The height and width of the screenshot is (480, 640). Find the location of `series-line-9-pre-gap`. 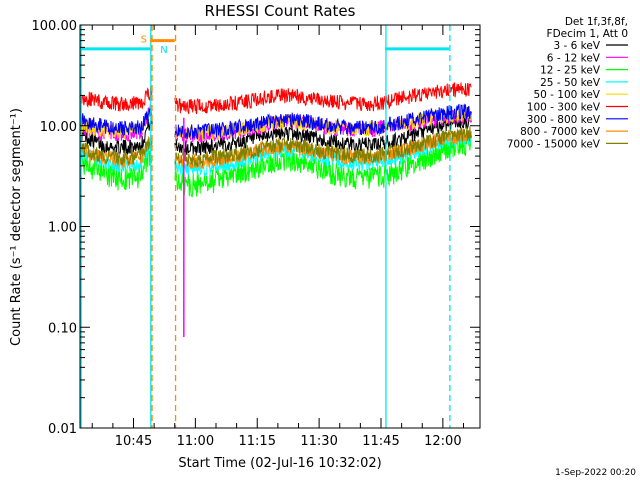

series-line-9-pre-gap is located at coordinates (116, 151).